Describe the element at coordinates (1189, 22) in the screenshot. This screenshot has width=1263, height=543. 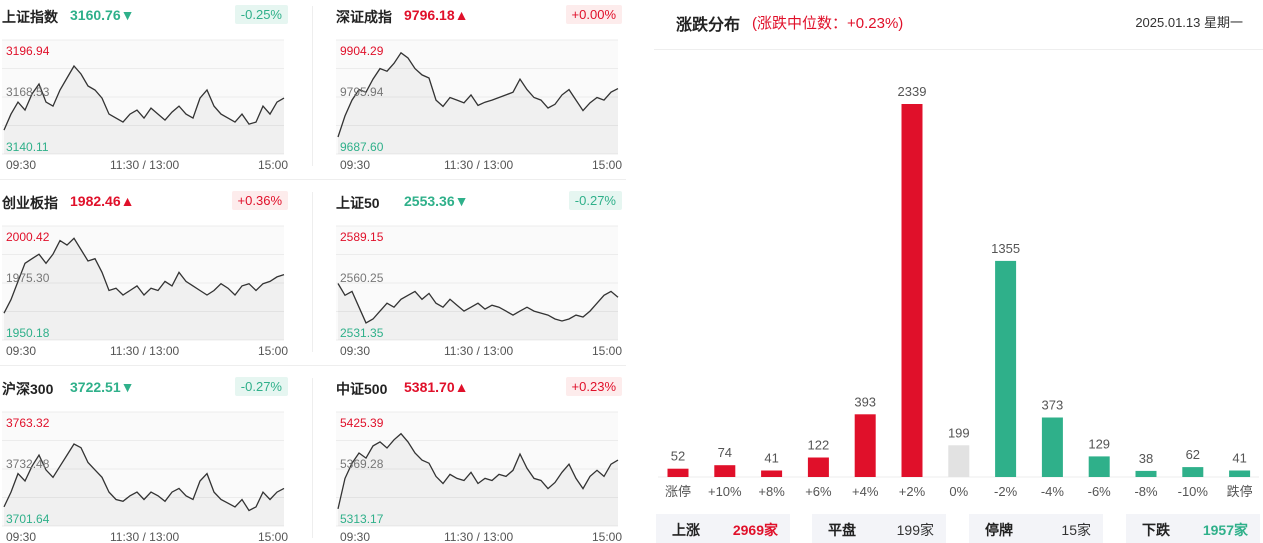
I see `distribution-date: 2025.01.13 星期一` at that location.